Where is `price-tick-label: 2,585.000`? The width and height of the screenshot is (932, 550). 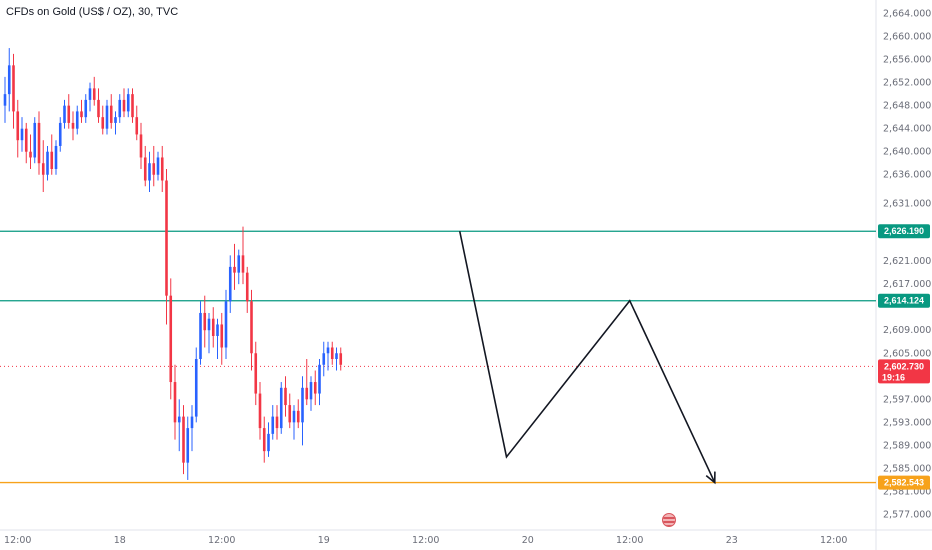
price-tick-label: 2,585.000 is located at coordinates (907, 468).